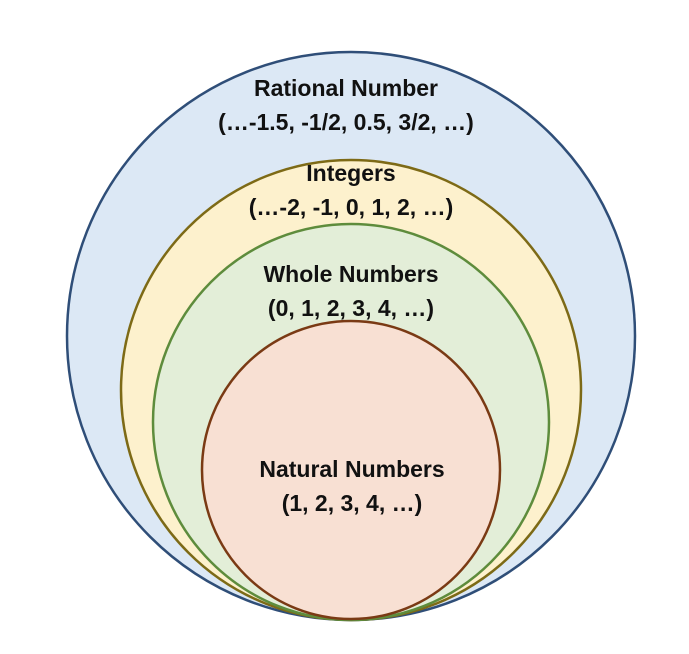 This screenshot has height=654, width=689. Describe the element at coordinates (351, 308) in the screenshot. I see `whole-numbers-examples: (0, 1, 2, 3, 4, …)` at that location.